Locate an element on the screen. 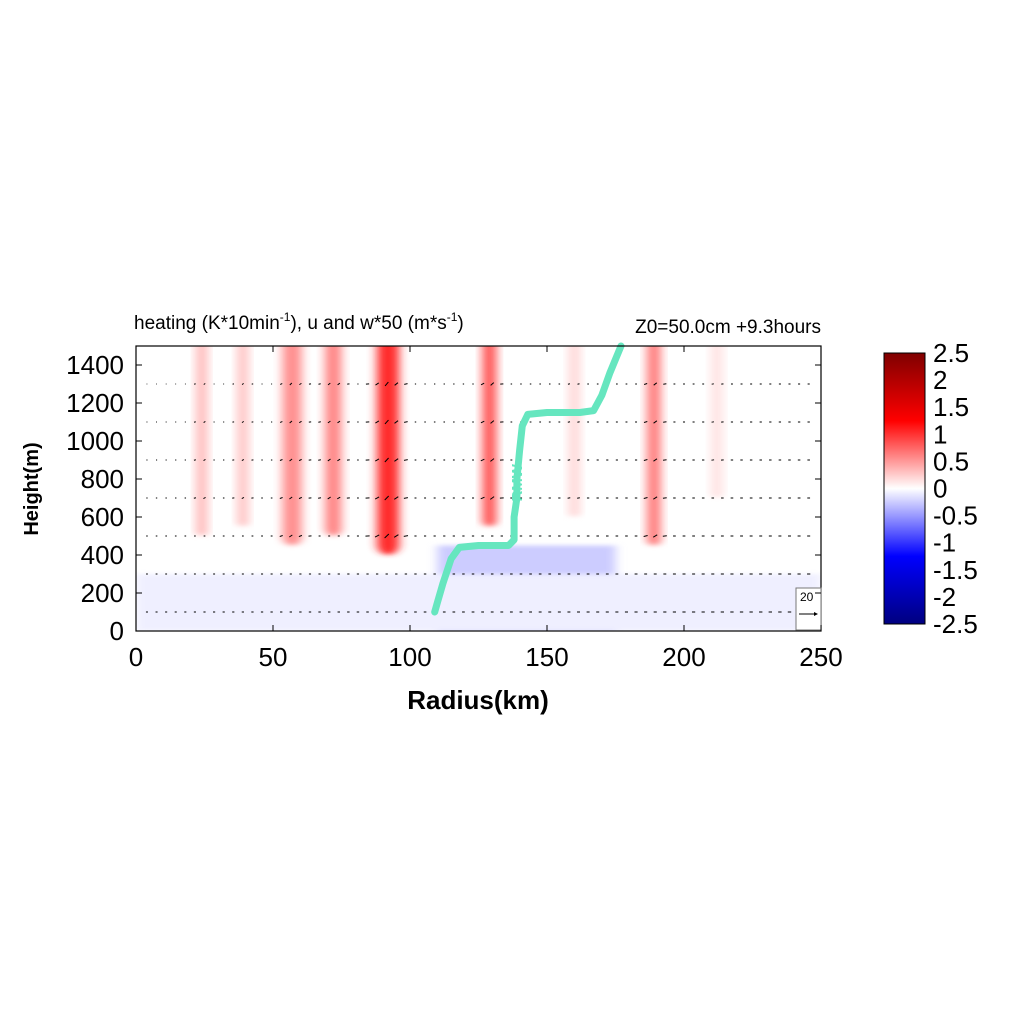 This screenshot has height=1024, width=1024. x-tick-label: 250 is located at coordinates (820, 657).